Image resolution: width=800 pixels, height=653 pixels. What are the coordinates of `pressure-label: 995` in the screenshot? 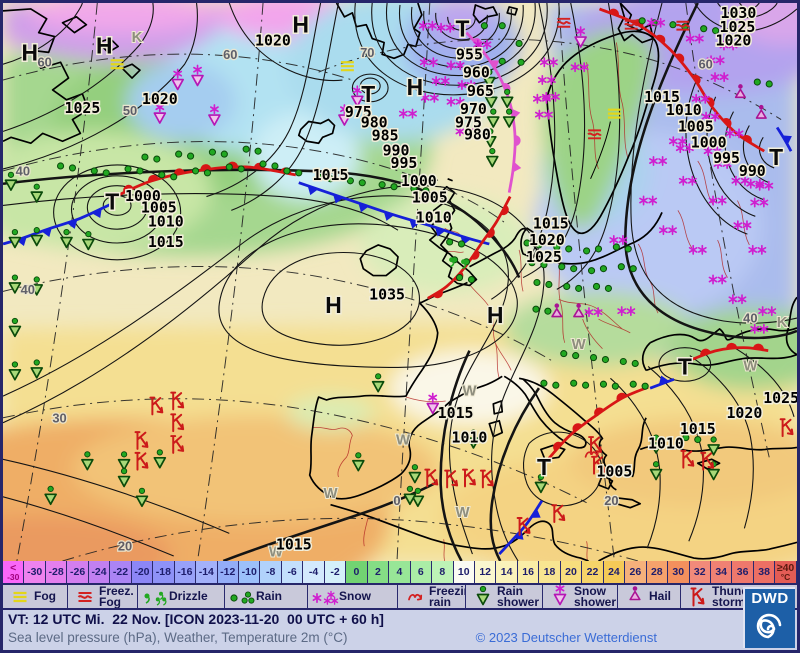 It's located at (404, 163).